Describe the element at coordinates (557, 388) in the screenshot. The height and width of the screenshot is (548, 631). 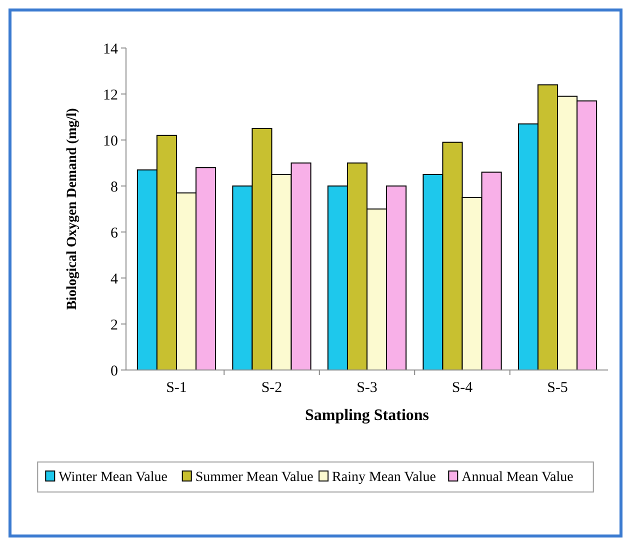
I see `x-tick-label: S-5` at that location.